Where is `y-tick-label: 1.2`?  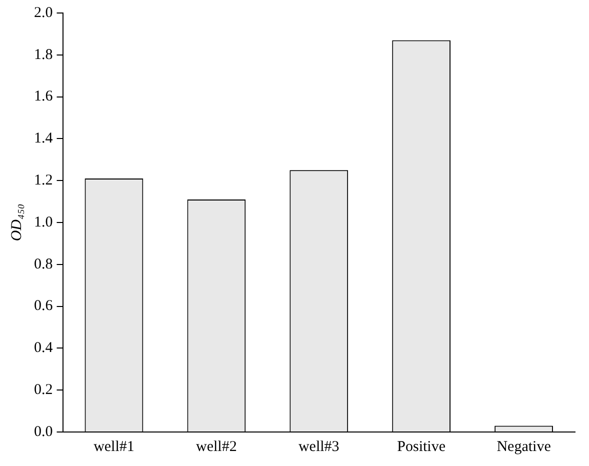
y-tick-label: 1.2 is located at coordinates (43, 180).